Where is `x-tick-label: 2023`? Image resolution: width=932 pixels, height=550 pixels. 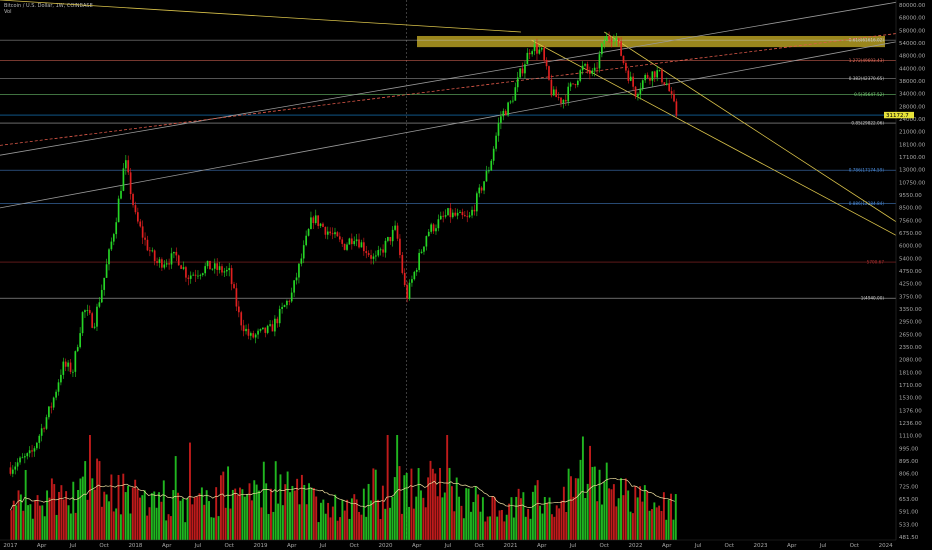
x-tick-label: 2023 is located at coordinates (761, 546).